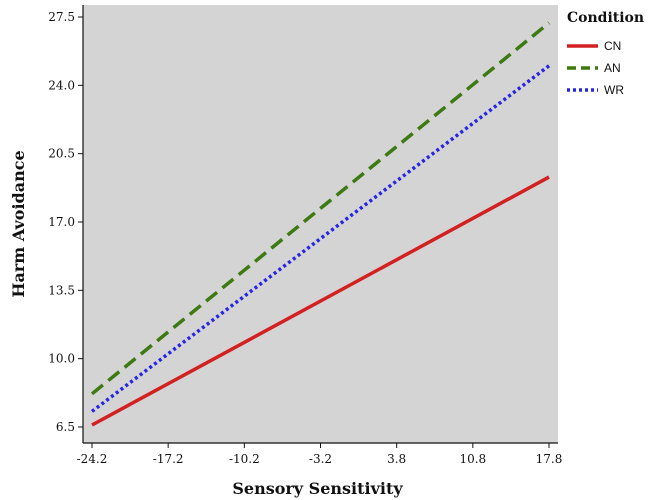 The image size is (652, 500). What do you see at coordinates (317, 488) in the screenshot?
I see `x-axis-title: Sensory Sensitivity` at bounding box center [317, 488].